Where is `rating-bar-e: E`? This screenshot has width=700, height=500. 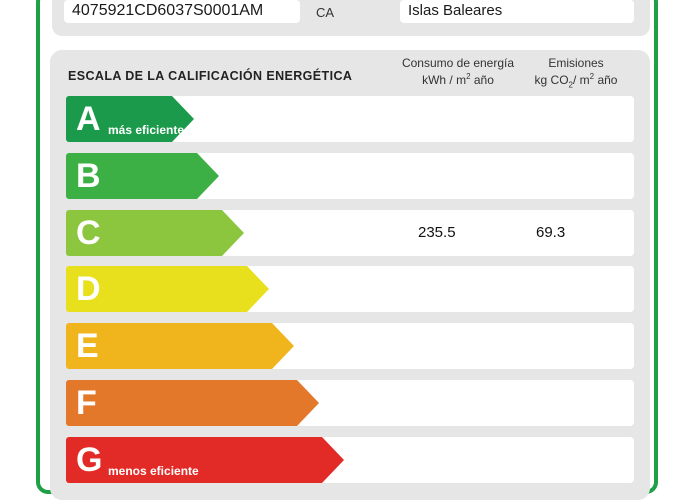 rating-bar-e: E is located at coordinates (180, 346).